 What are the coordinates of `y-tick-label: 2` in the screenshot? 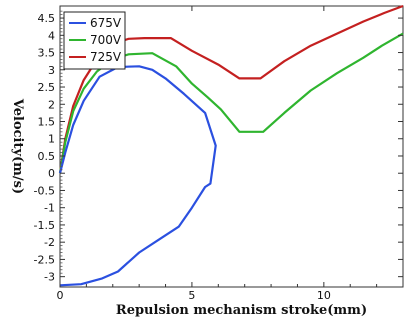 It's located at (51, 104).